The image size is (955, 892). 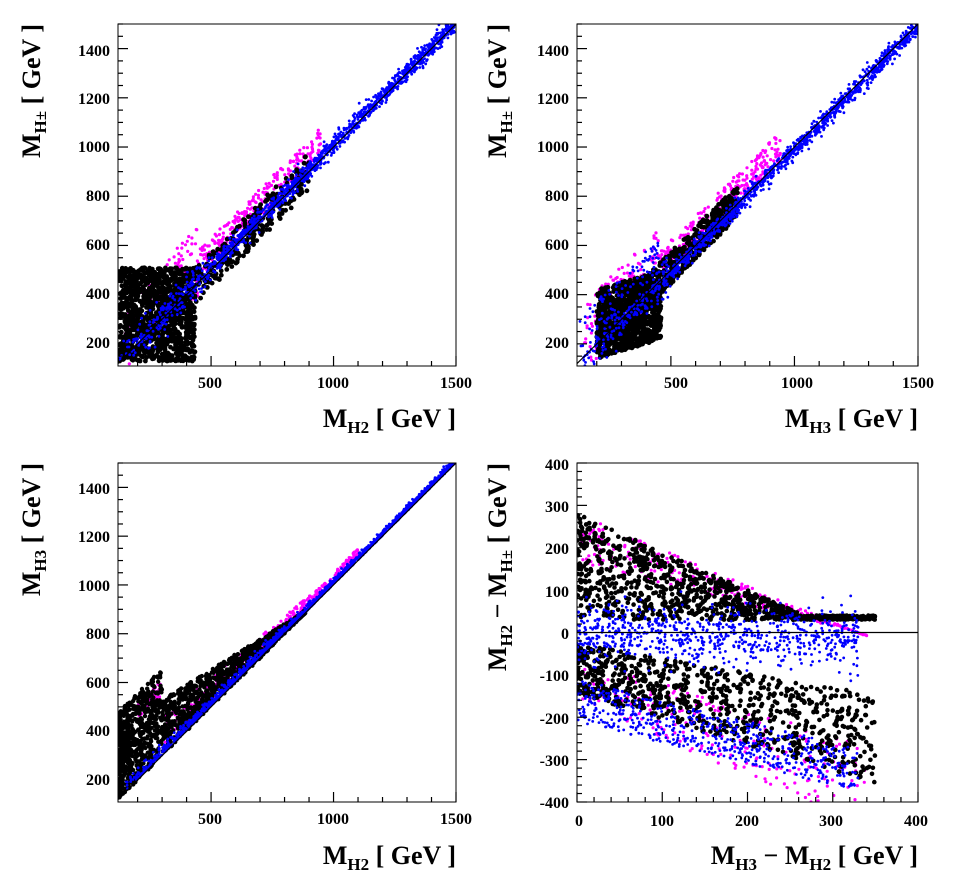 What do you see at coordinates (287, 194) in the screenshot?
I see `axis-ticks` at bounding box center [287, 194].